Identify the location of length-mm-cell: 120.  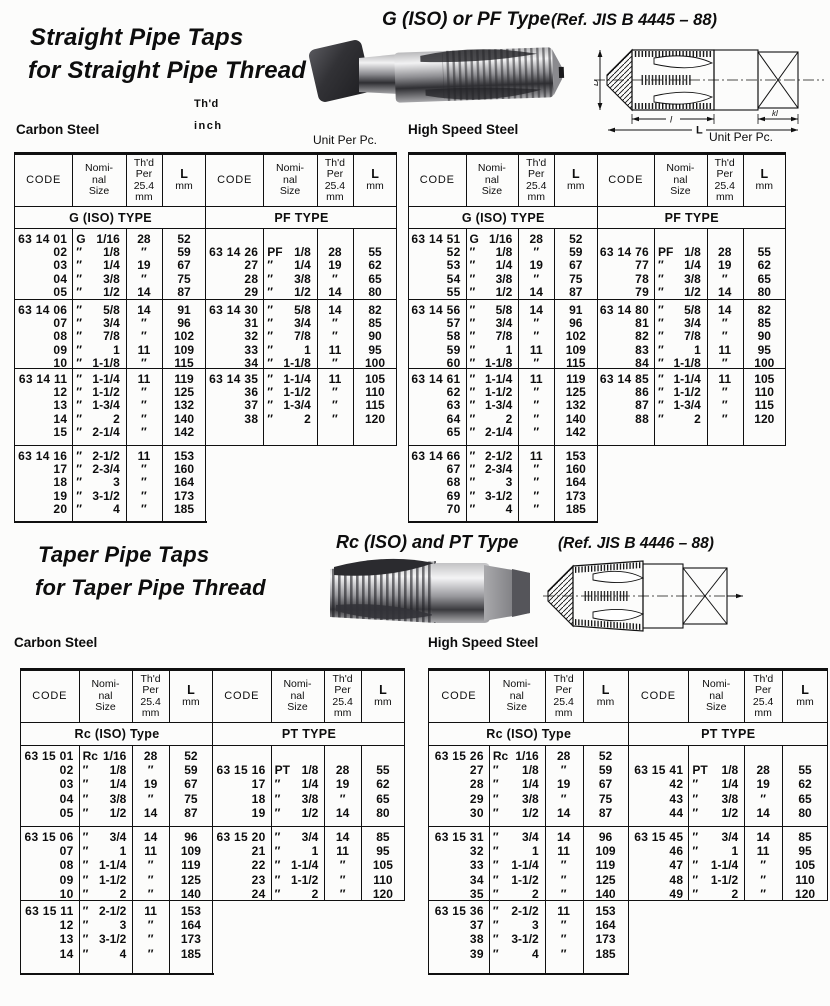
(764, 418).